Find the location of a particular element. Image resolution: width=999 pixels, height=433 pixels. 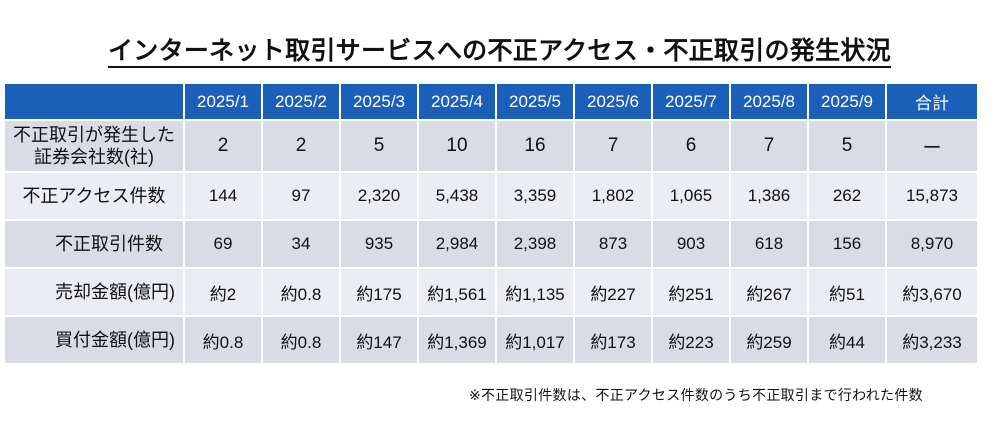

column-header: 2025/9 is located at coordinates (846, 102).